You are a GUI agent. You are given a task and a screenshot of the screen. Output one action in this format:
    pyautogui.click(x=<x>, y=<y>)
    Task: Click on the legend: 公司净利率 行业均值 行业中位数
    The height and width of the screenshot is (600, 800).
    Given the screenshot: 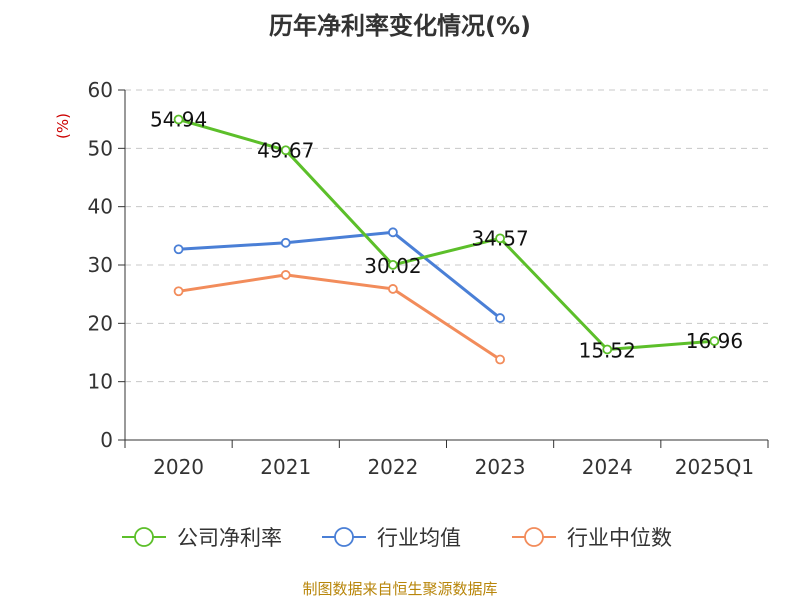 What is the action you would take?
    pyautogui.click(x=397, y=538)
    